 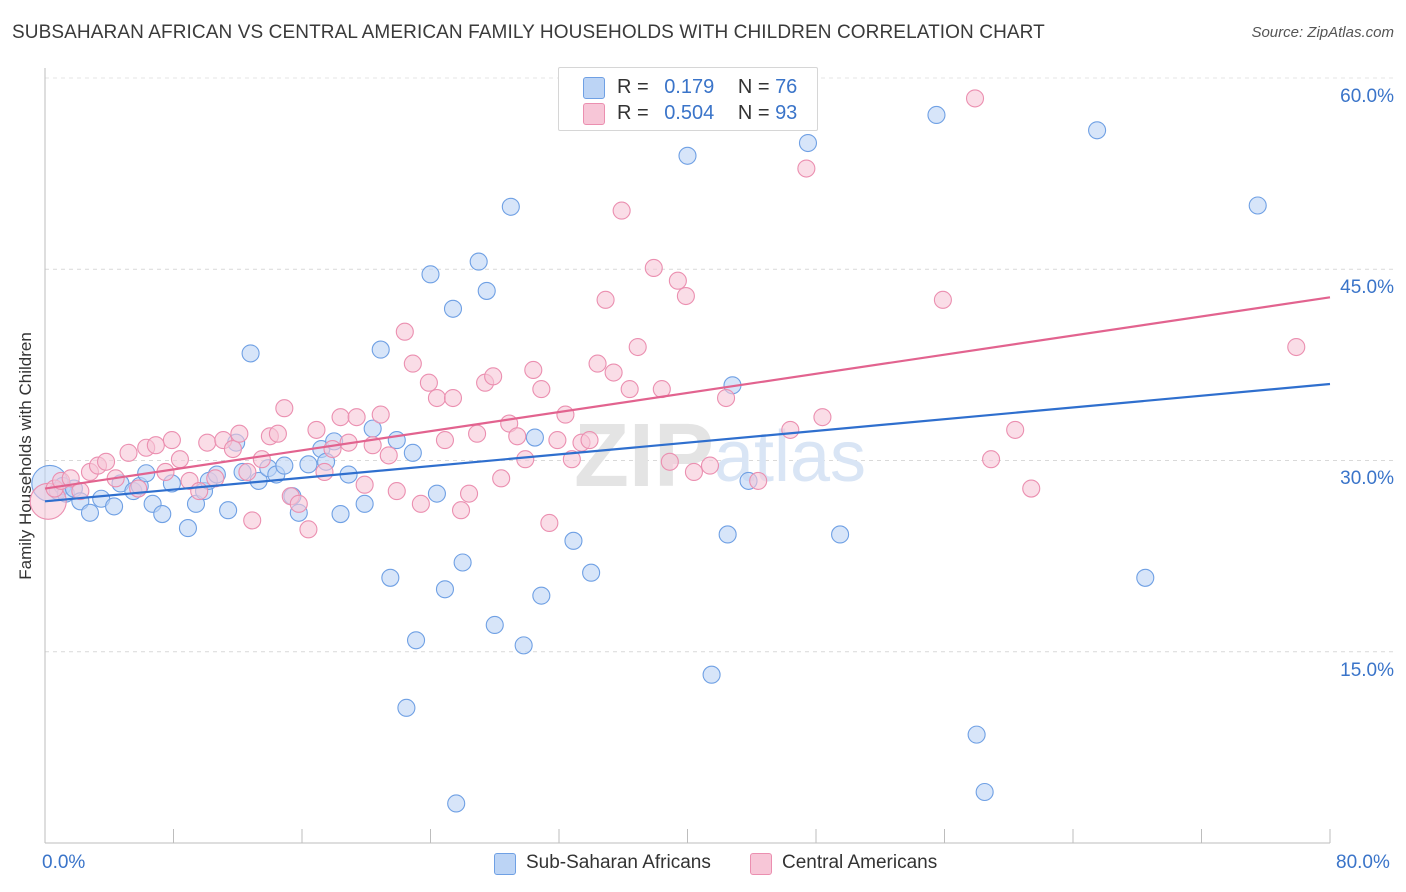 I want to click on bottom-legend-swatch-pink, so click(x=761, y=864).